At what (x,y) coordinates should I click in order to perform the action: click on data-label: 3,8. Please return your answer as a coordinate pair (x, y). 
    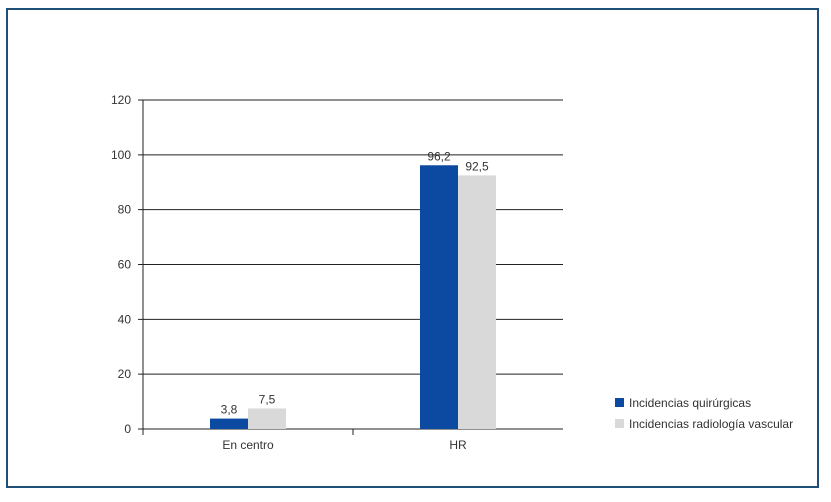
    Looking at the image, I should click on (229, 410).